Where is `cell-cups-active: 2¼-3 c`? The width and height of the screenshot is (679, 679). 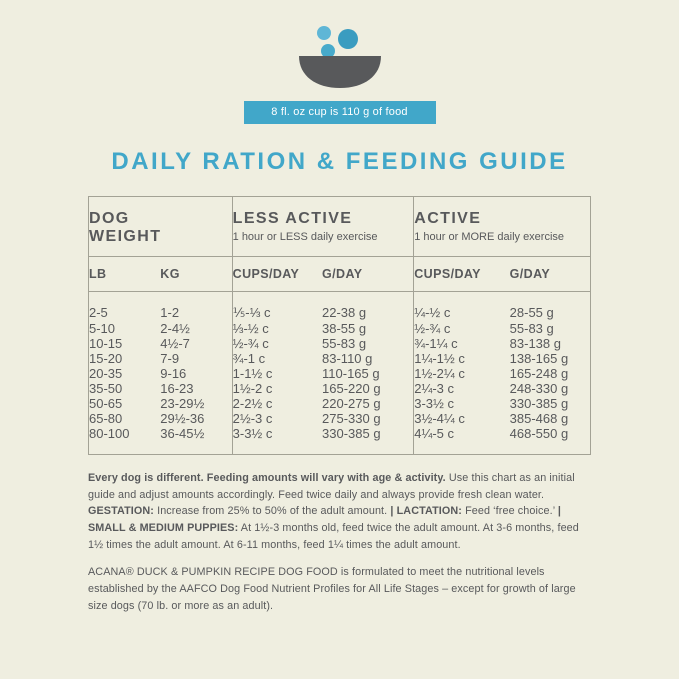
cell-cups-active: 2¼-3 c is located at coordinates (456, 388).